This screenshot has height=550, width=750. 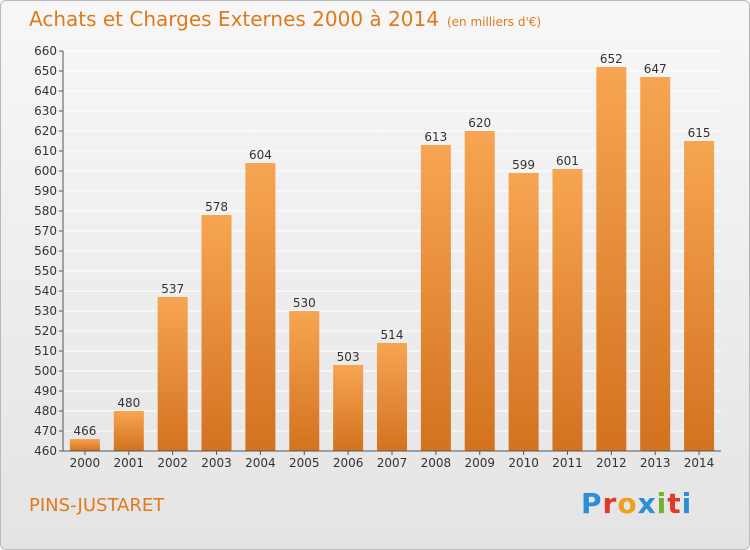 I want to click on y-tick-label: 660, so click(x=45, y=51).